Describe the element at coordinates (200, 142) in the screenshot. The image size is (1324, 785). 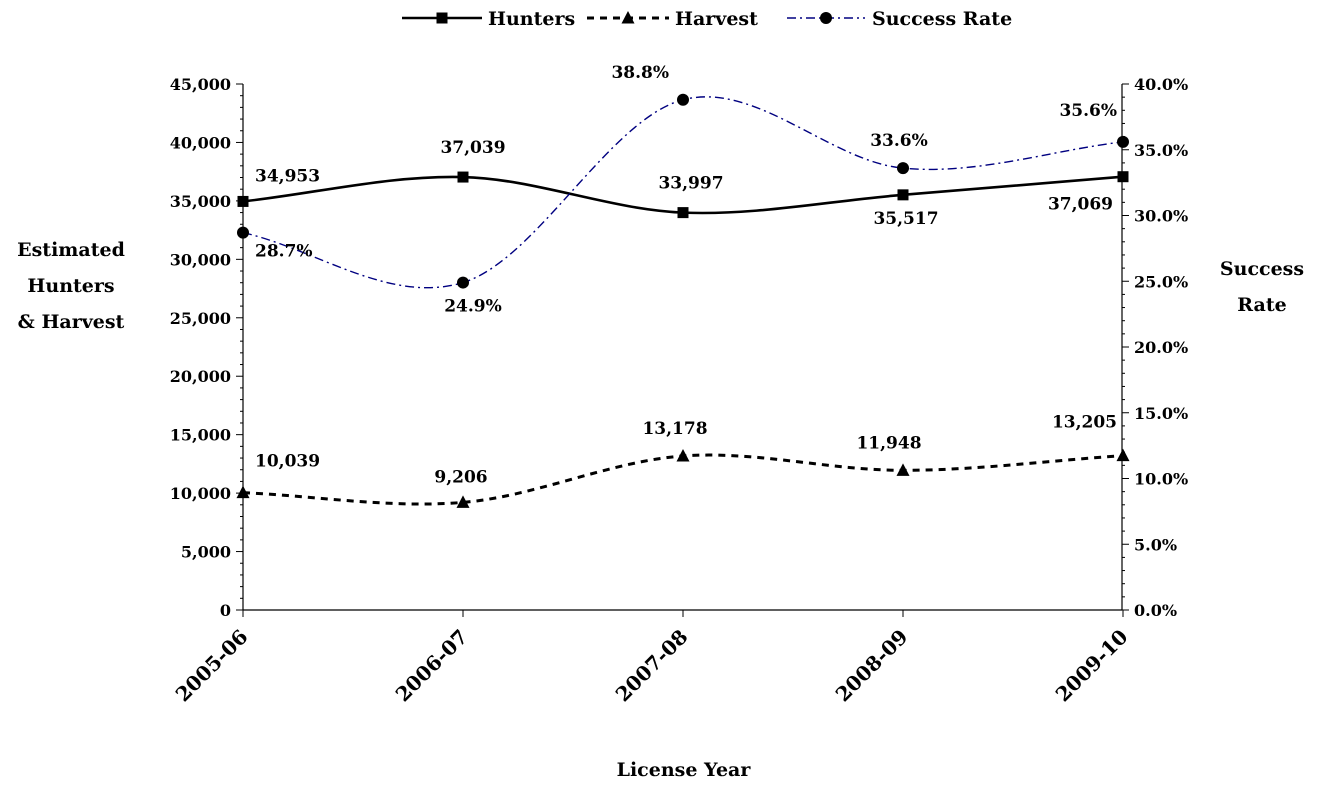
I see `y-tick-label: 40,000` at that location.